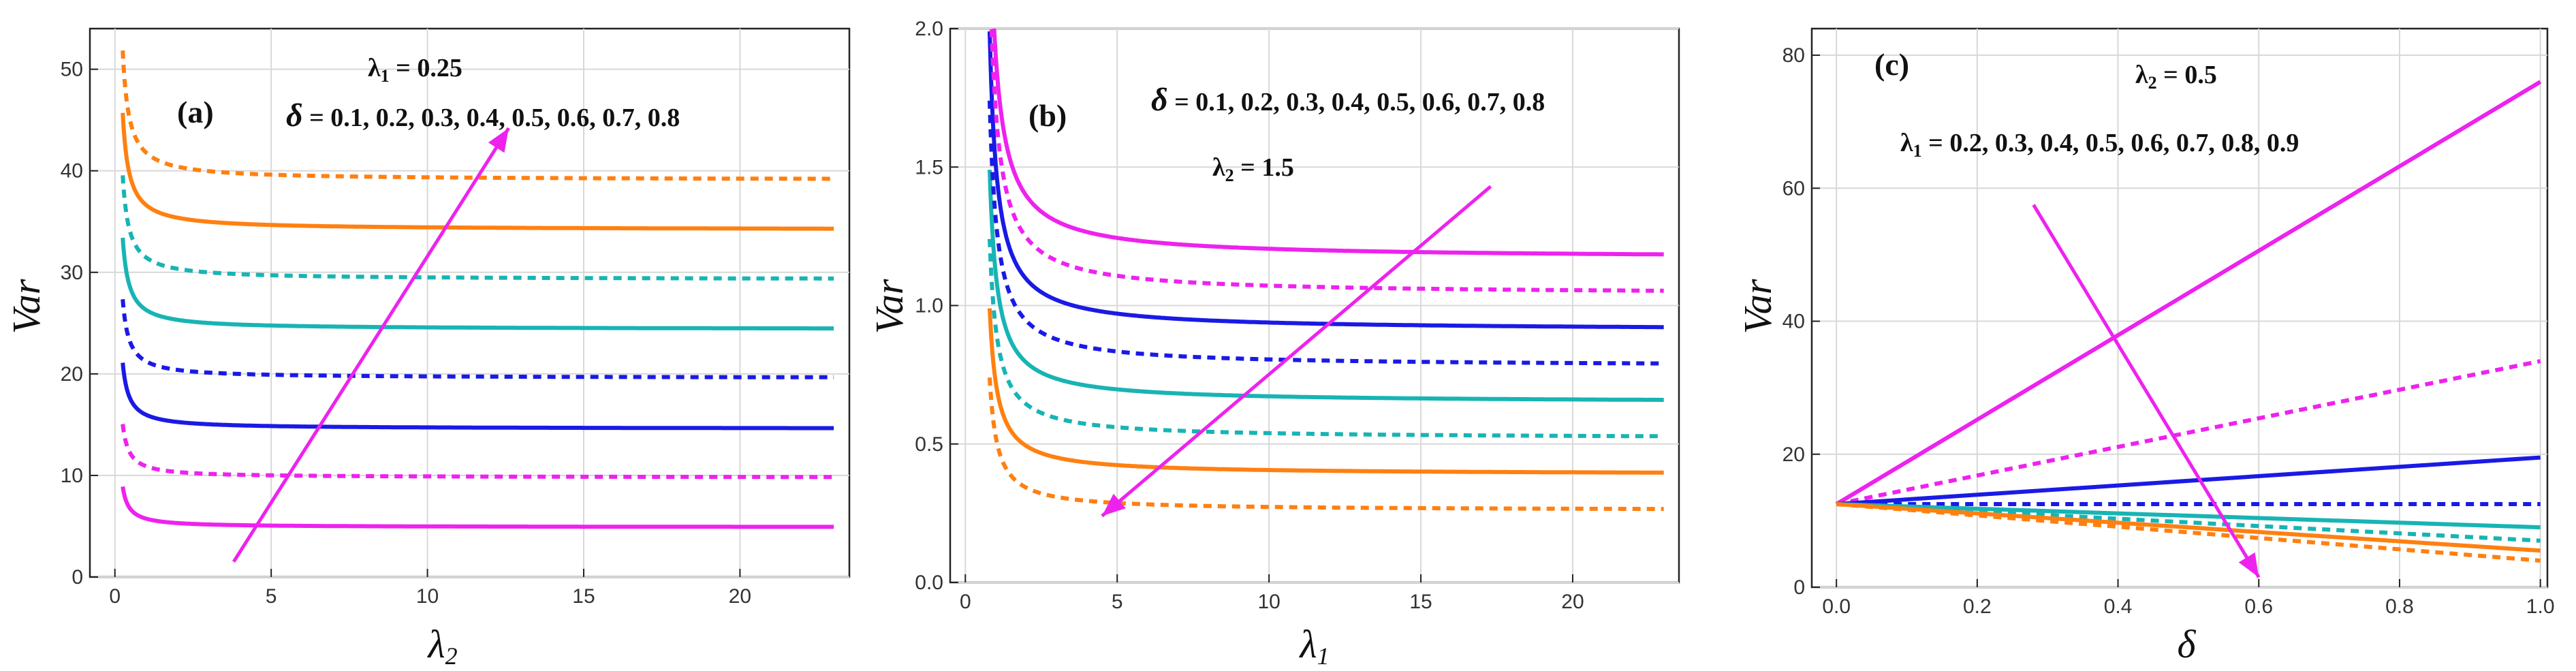 This screenshot has width=2576, height=671. Describe the element at coordinates (72, 273) in the screenshot. I see `y-tick-label: 30` at that location.